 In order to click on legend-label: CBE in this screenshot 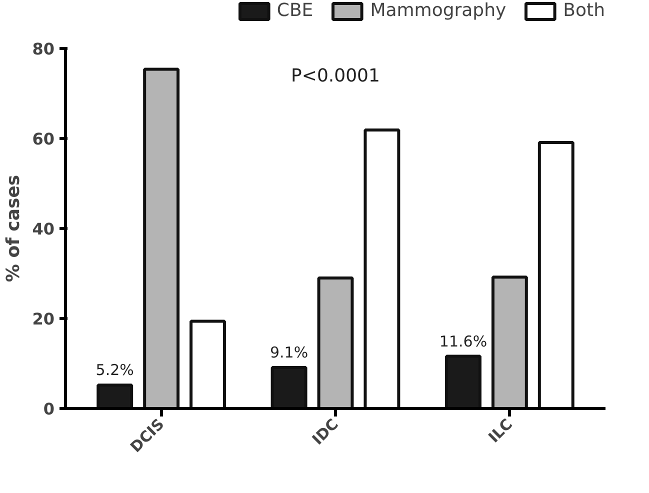, I will do `click(295, 10)`.